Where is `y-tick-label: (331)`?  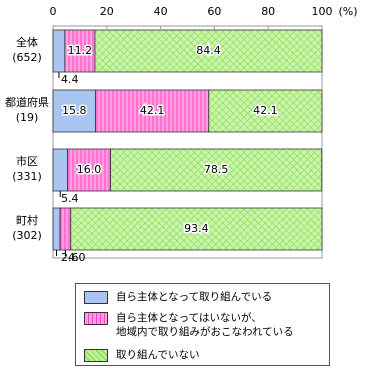
y-tick-label: (331) is located at coordinates (27, 176).